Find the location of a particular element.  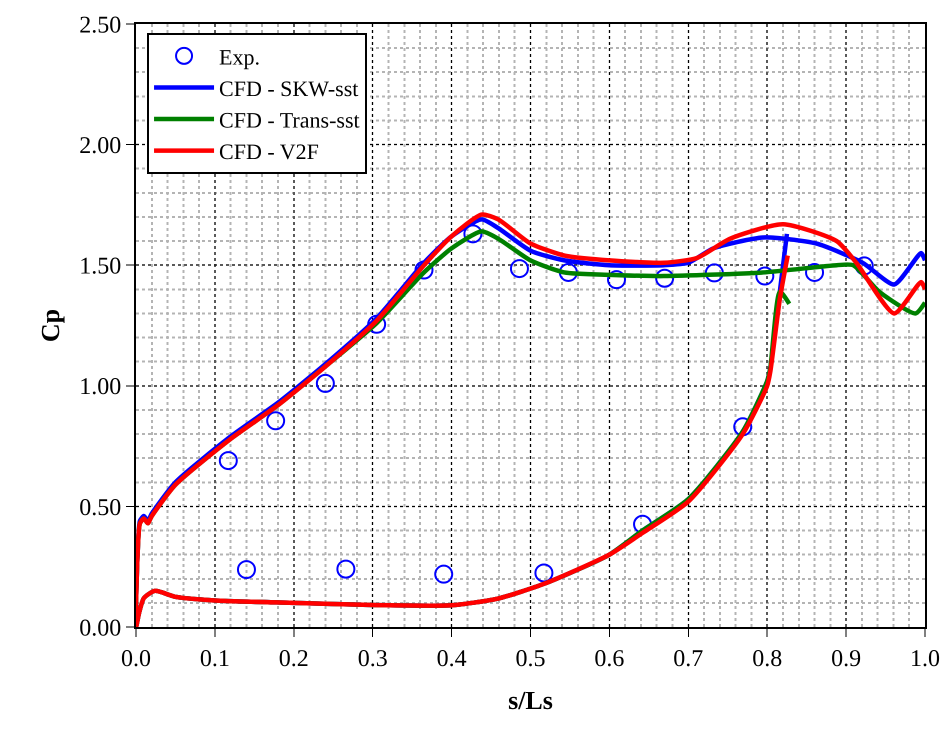

x-tick-label: 0.5 is located at coordinates (531, 659).